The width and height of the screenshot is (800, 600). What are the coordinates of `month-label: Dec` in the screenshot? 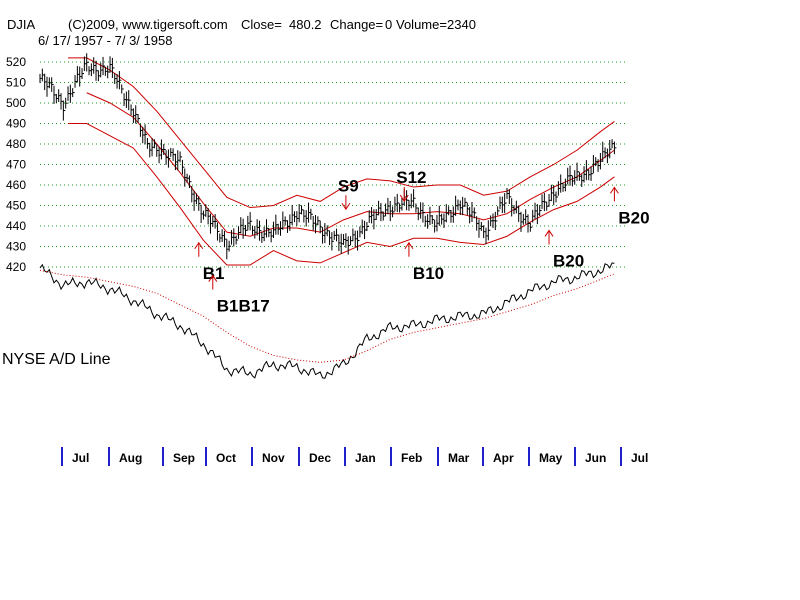 It's located at (320, 458).